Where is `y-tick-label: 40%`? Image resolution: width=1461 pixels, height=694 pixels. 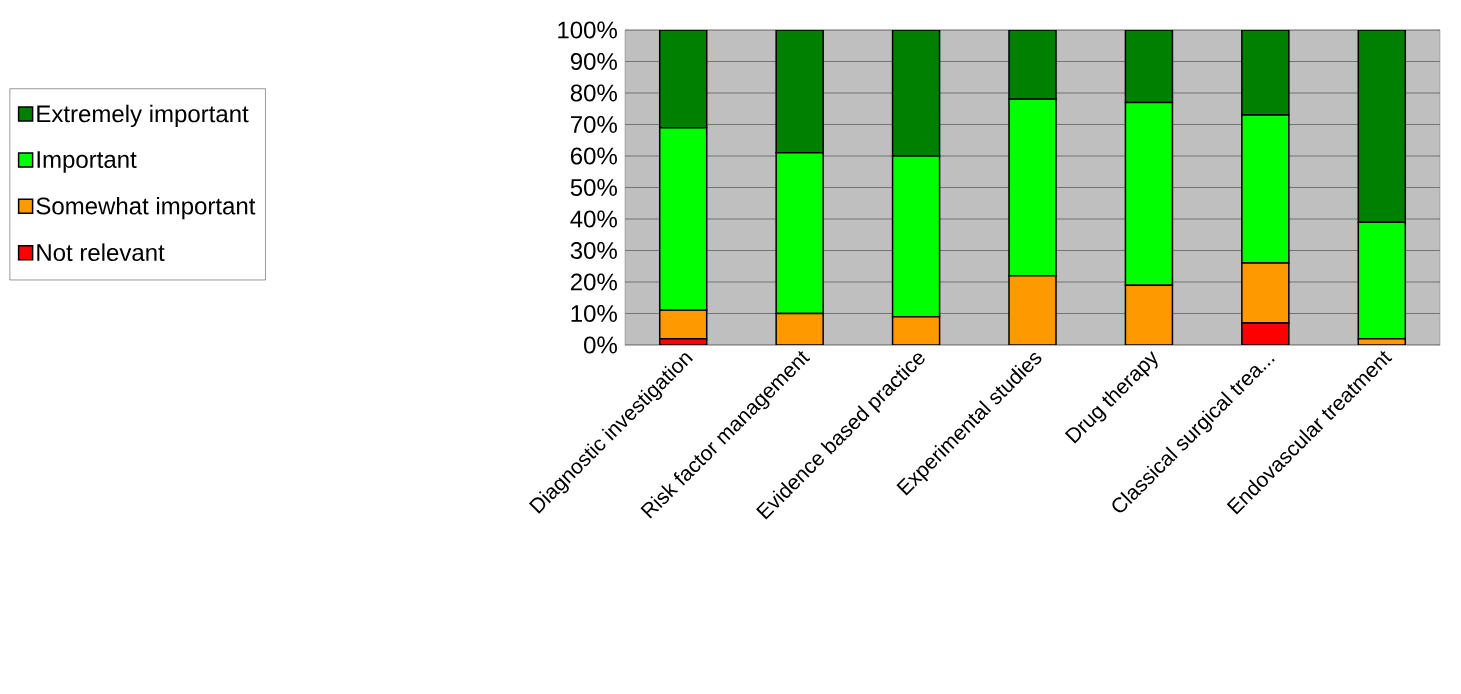 y-tick-label: 40% is located at coordinates (593, 219).